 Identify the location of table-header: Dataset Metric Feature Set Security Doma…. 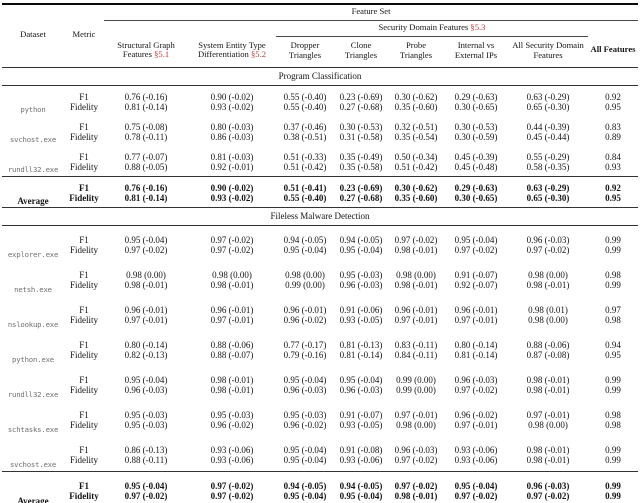
(320, 35).